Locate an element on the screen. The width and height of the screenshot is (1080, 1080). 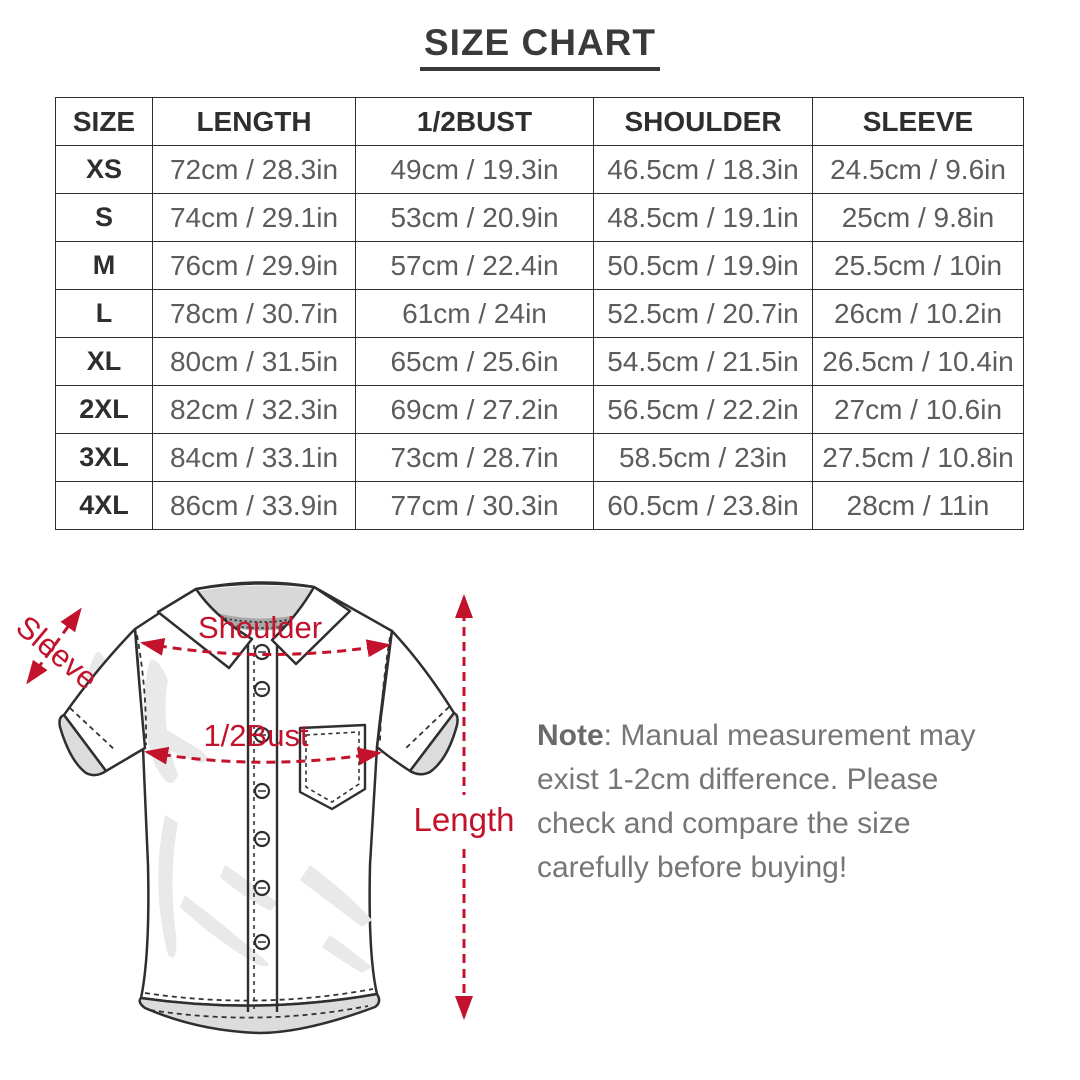
column-header: SLEEVE is located at coordinates (918, 121).